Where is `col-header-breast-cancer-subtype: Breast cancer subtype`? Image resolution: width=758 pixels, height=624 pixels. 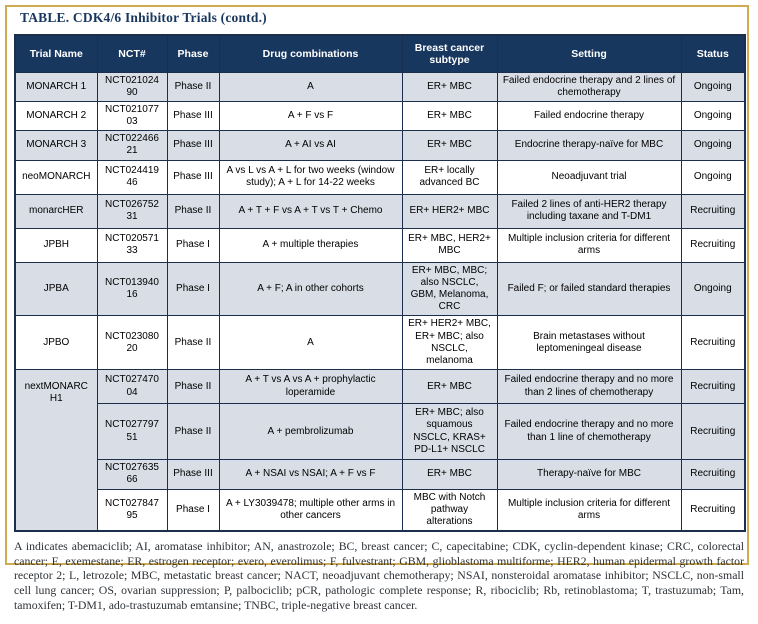
col-header-breast-cancer-subtype: Breast cancer subtype is located at coordinates (449, 53).